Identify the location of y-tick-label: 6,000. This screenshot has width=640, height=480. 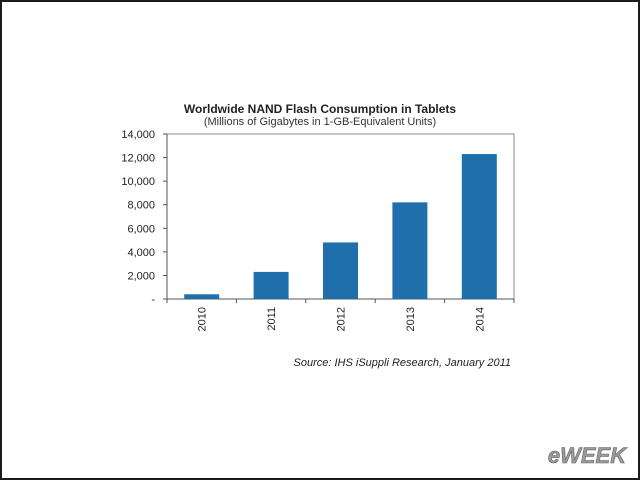
(141, 229).